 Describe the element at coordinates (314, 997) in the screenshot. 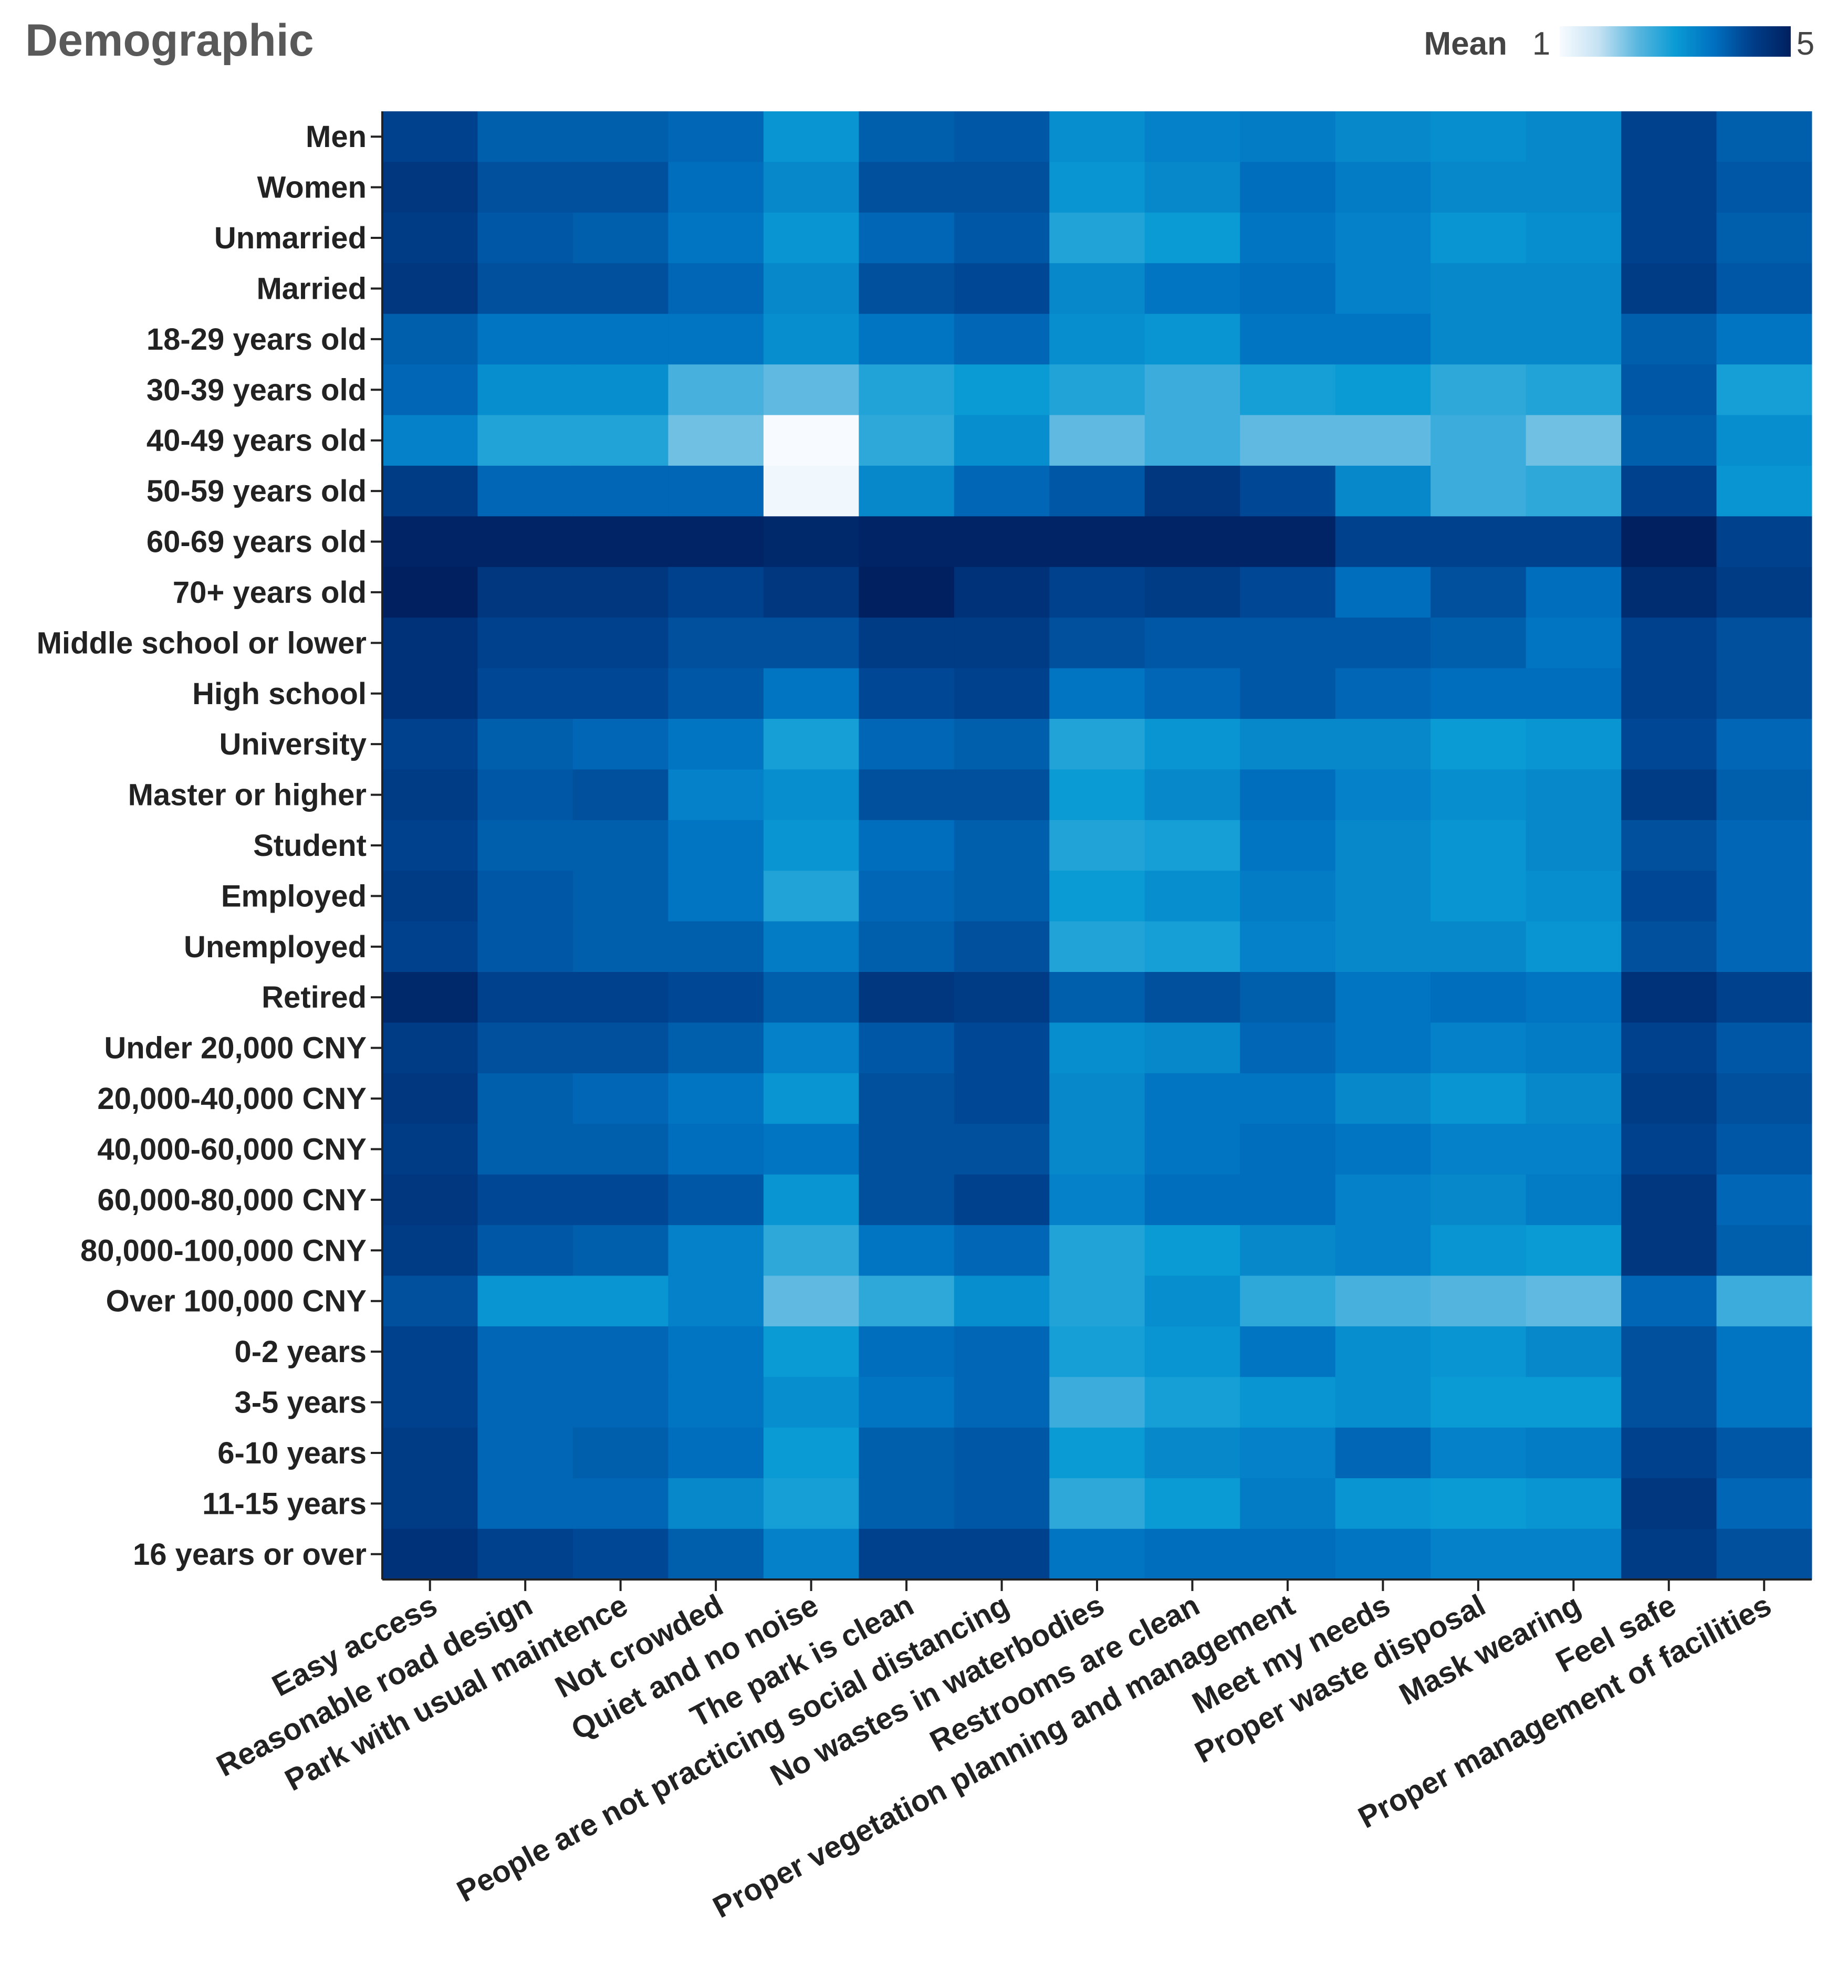

I see `y-tick-label: Retired` at that location.